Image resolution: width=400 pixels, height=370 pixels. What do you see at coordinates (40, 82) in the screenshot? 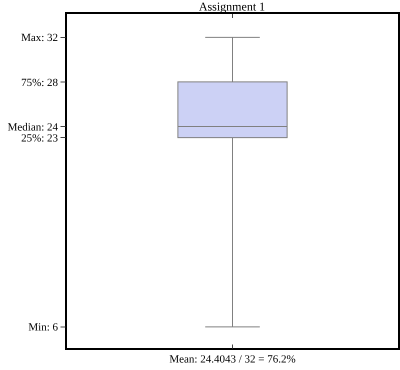
I see `y-tick-label: 75%: 28` at bounding box center [40, 82].